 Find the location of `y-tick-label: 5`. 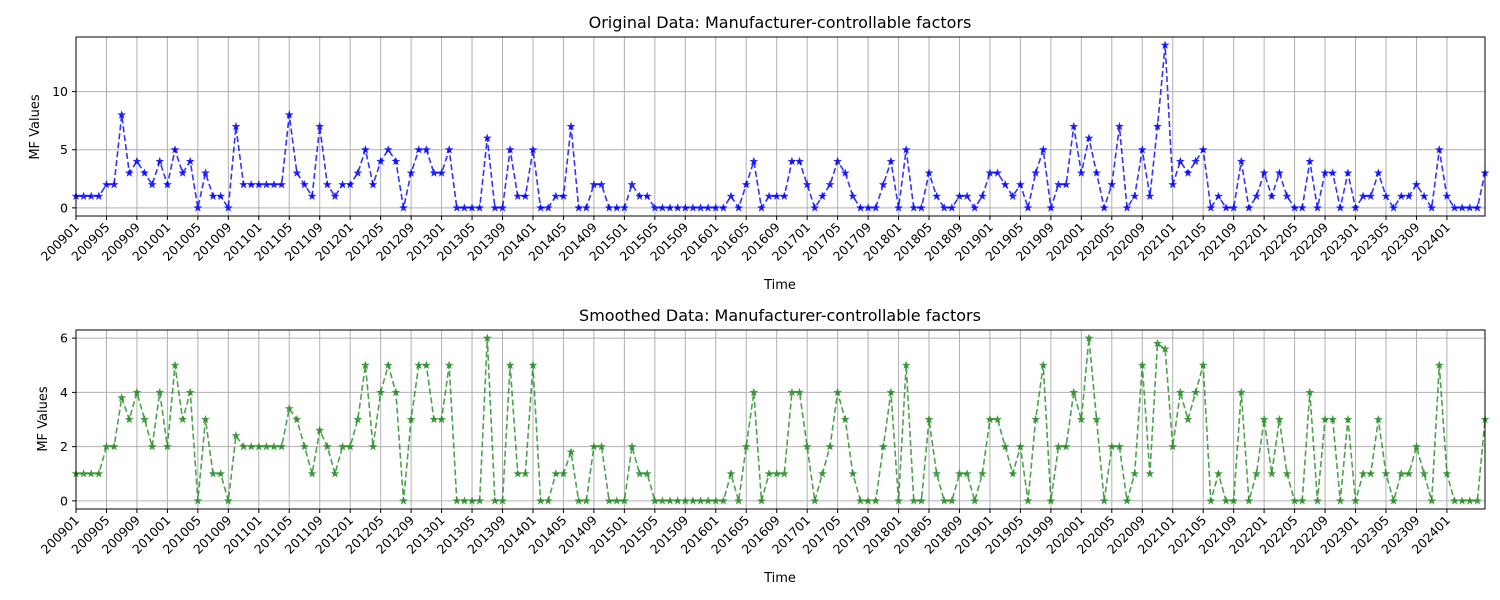

y-tick-label: 5 is located at coordinates (64, 149).